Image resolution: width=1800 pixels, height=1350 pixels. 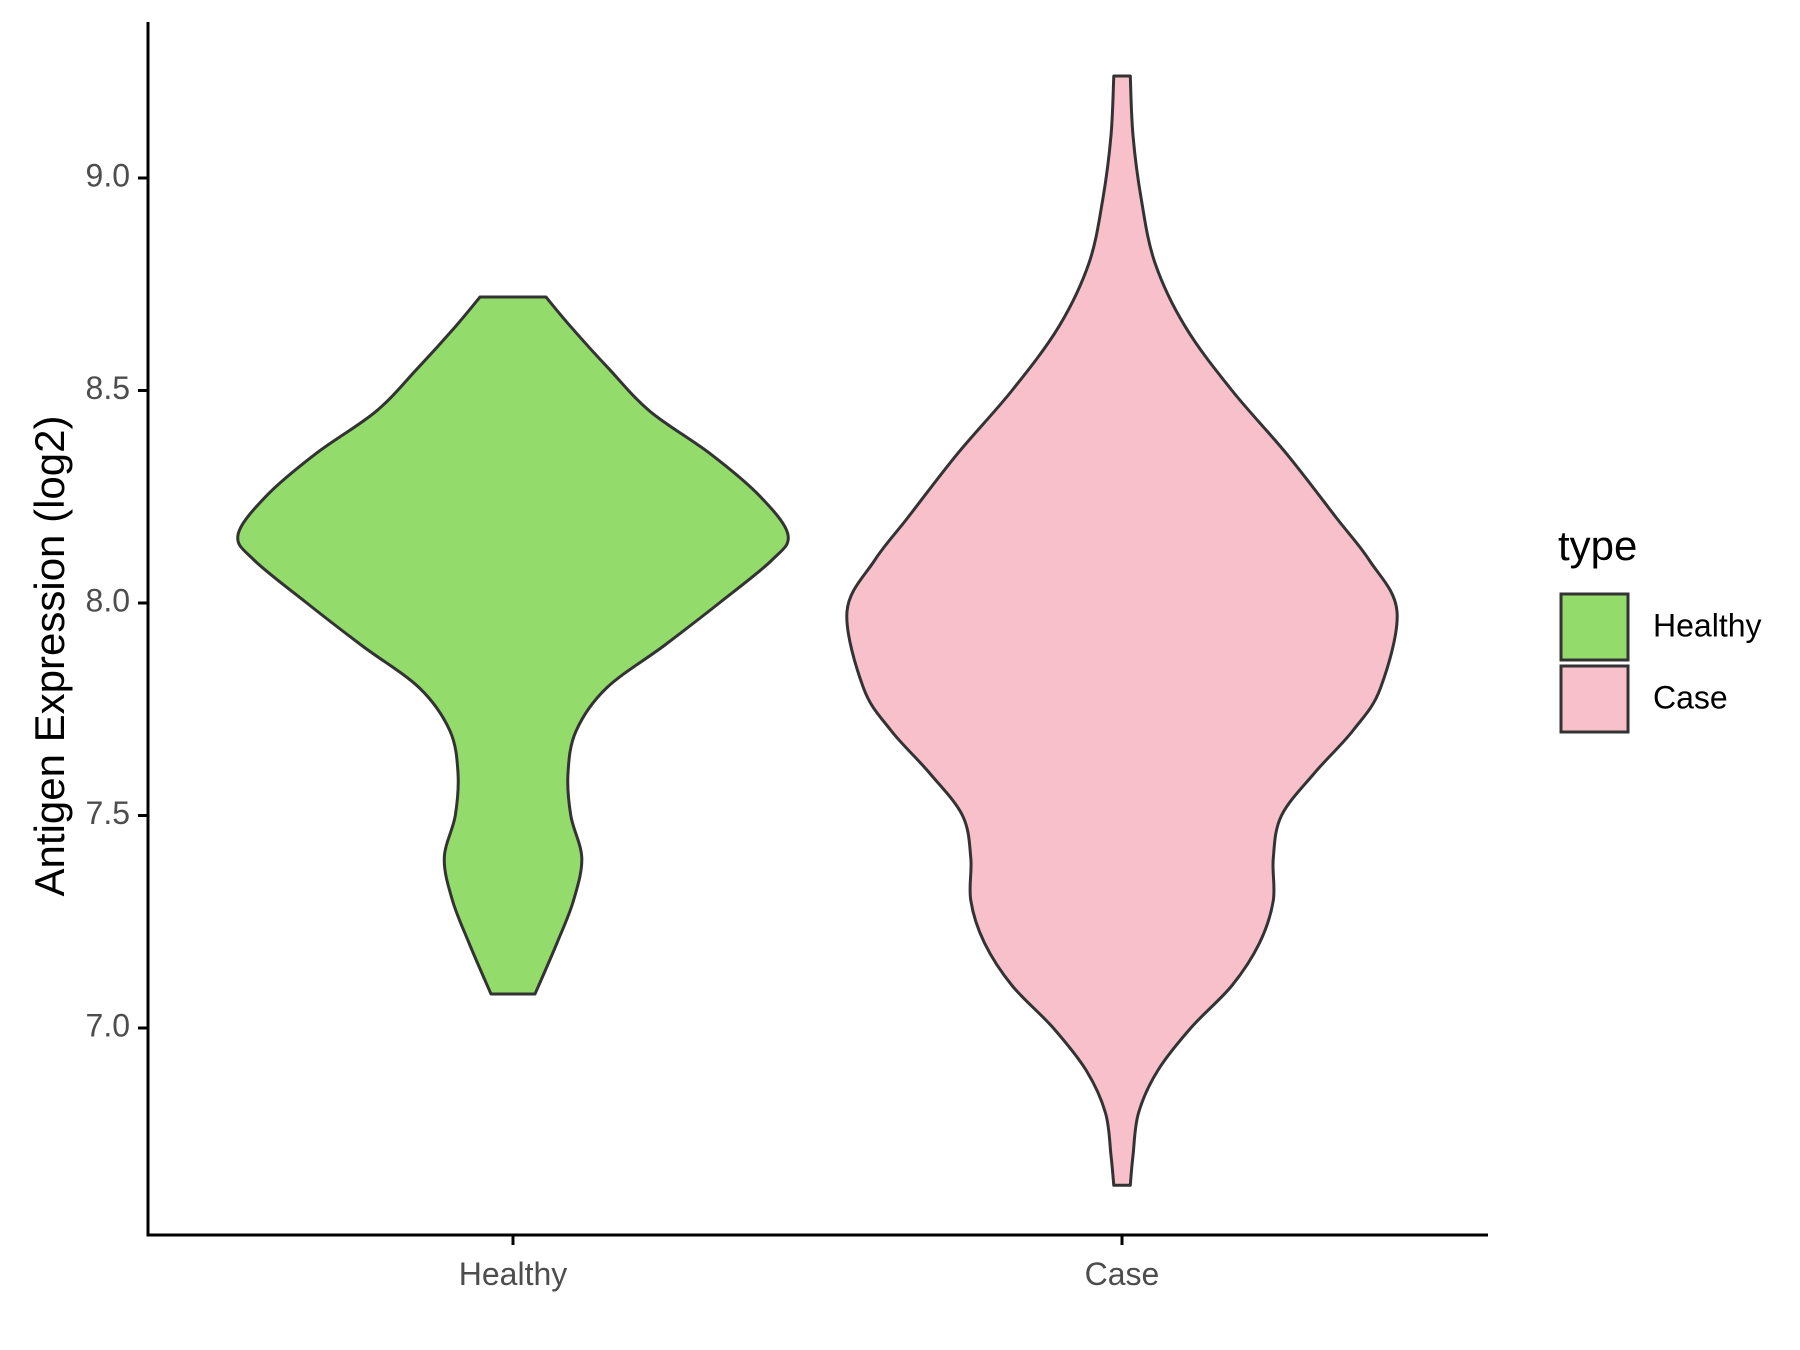 I want to click on x-tick-label: Case, so click(x=1122, y=1274).